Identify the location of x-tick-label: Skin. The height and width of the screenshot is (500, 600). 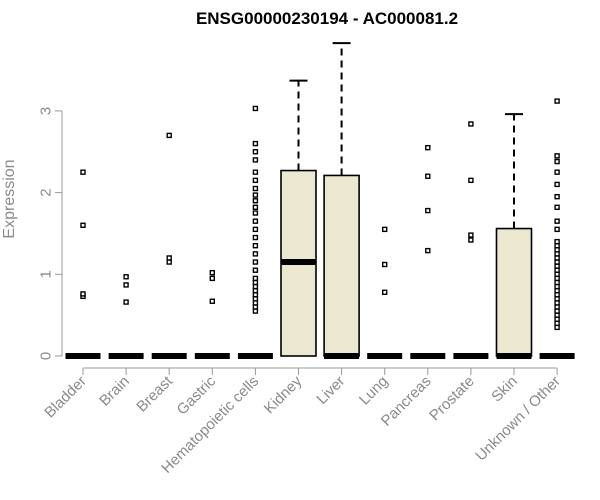
(504, 389).